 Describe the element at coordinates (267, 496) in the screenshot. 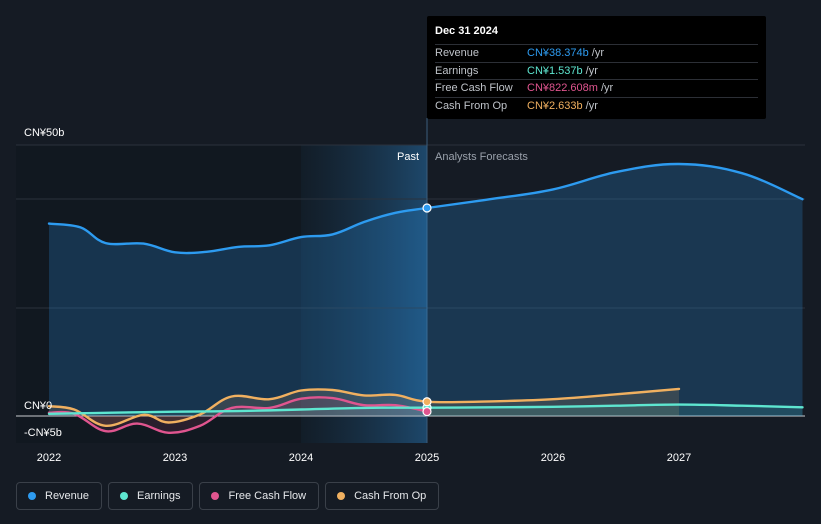

I see `legend-label: Free Cash Flow` at that location.